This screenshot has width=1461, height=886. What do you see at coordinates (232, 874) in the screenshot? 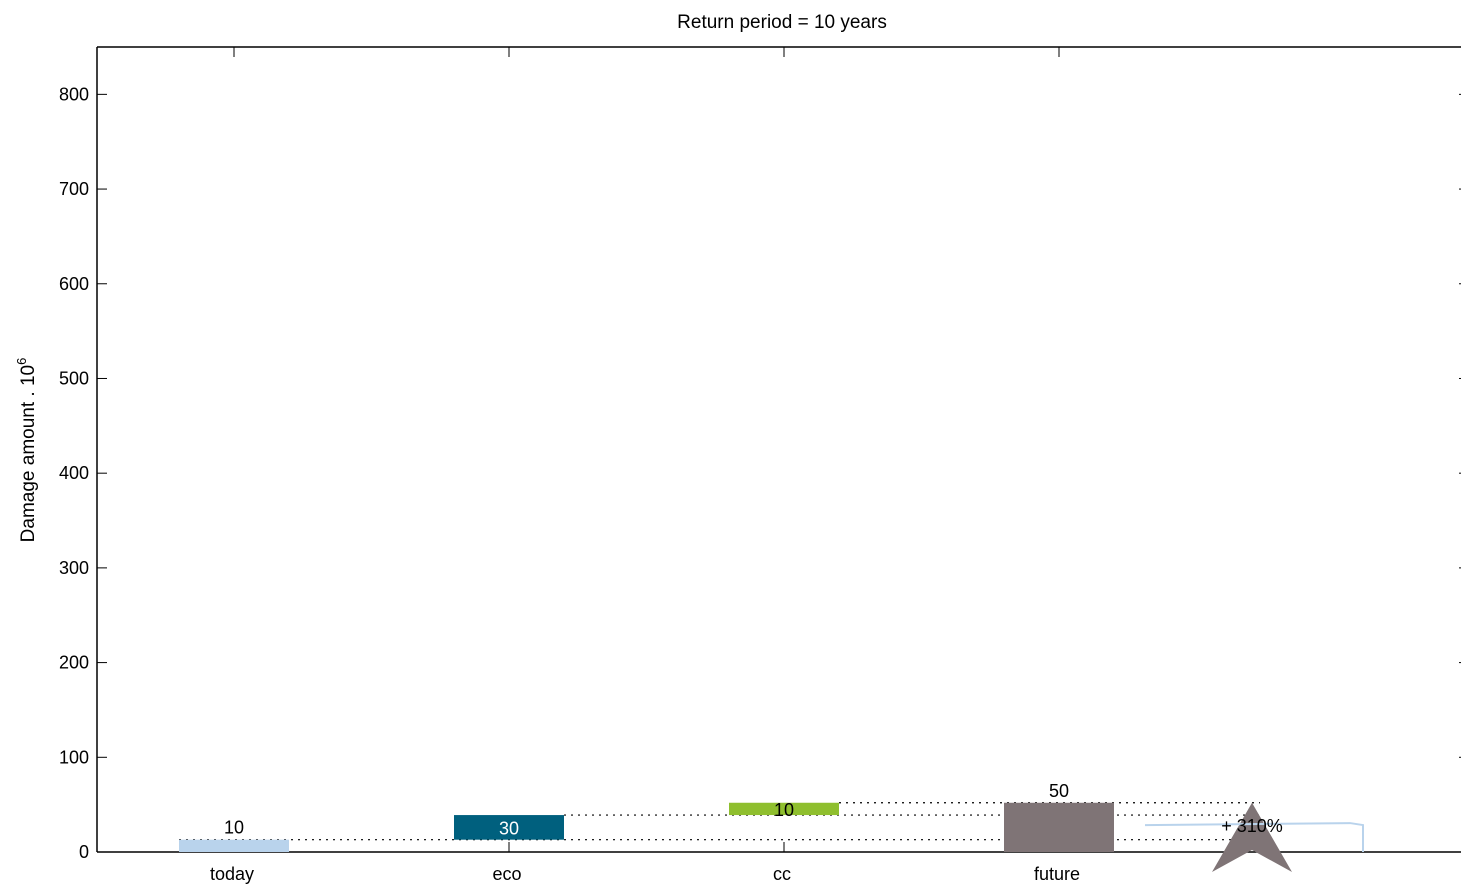
I see `x-tick-label: today` at bounding box center [232, 874].